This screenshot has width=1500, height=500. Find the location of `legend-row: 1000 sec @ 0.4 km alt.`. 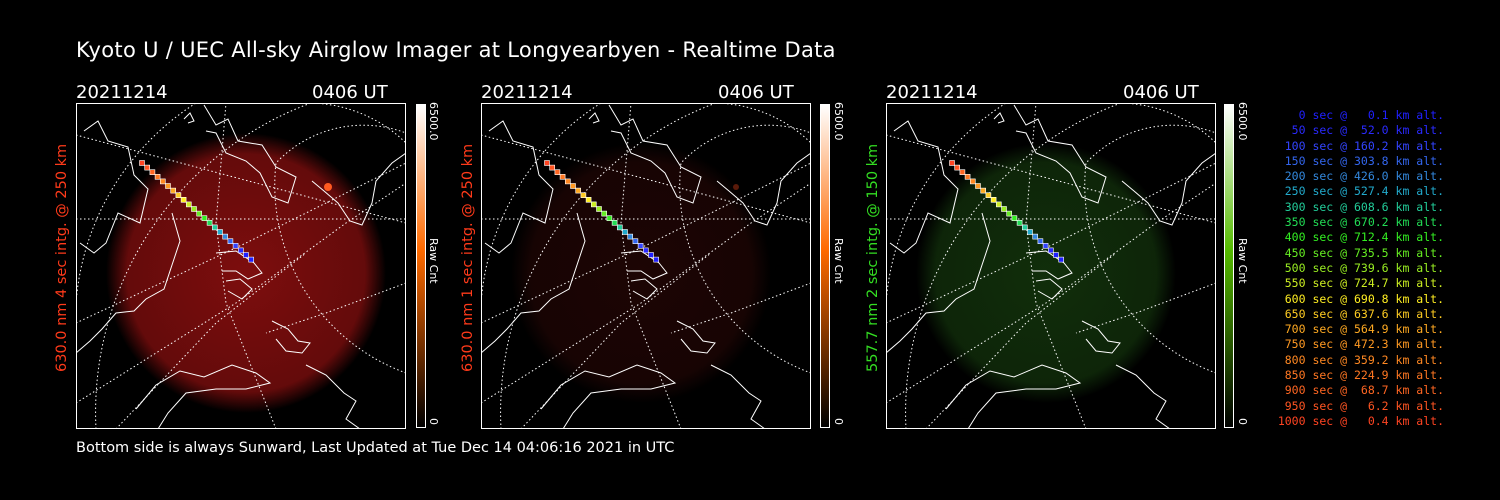

legend-row: 1000 sec @ 0.4 km alt. is located at coordinates (1360, 420).